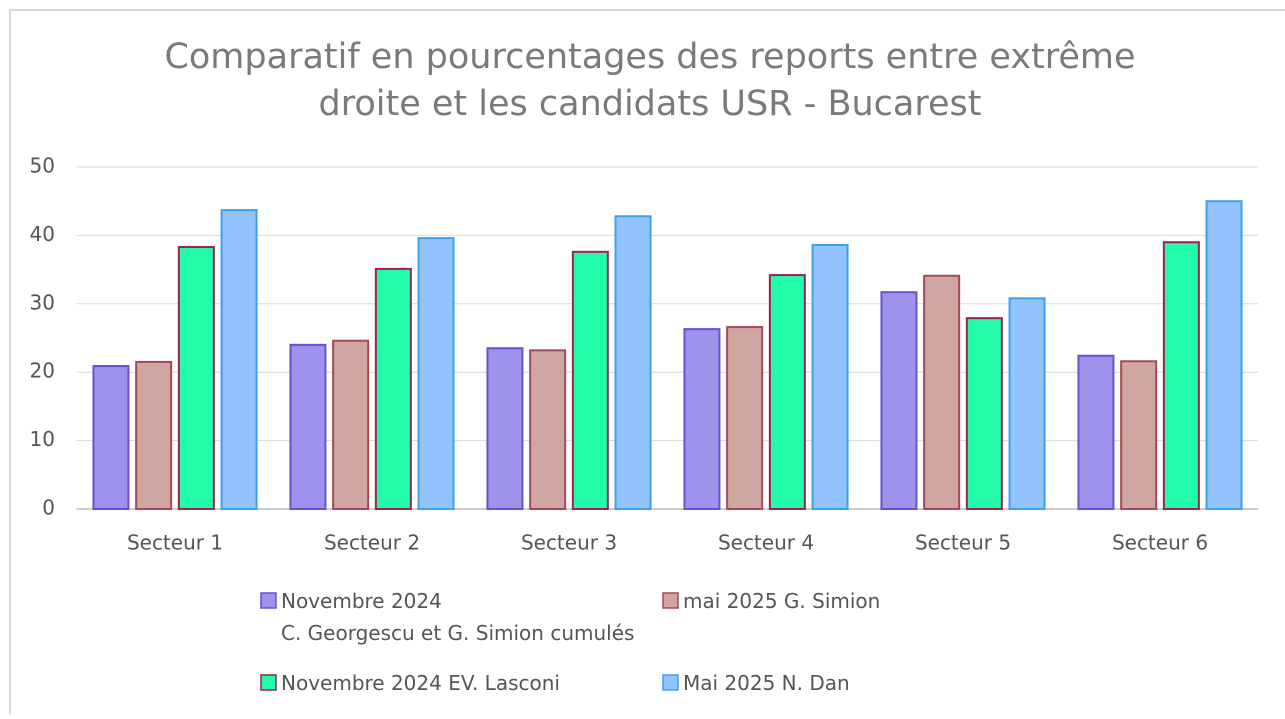 Image resolution: width=1285 pixels, height=719 pixels. I want to click on x-tick-label: Secteur 2, so click(372, 543).